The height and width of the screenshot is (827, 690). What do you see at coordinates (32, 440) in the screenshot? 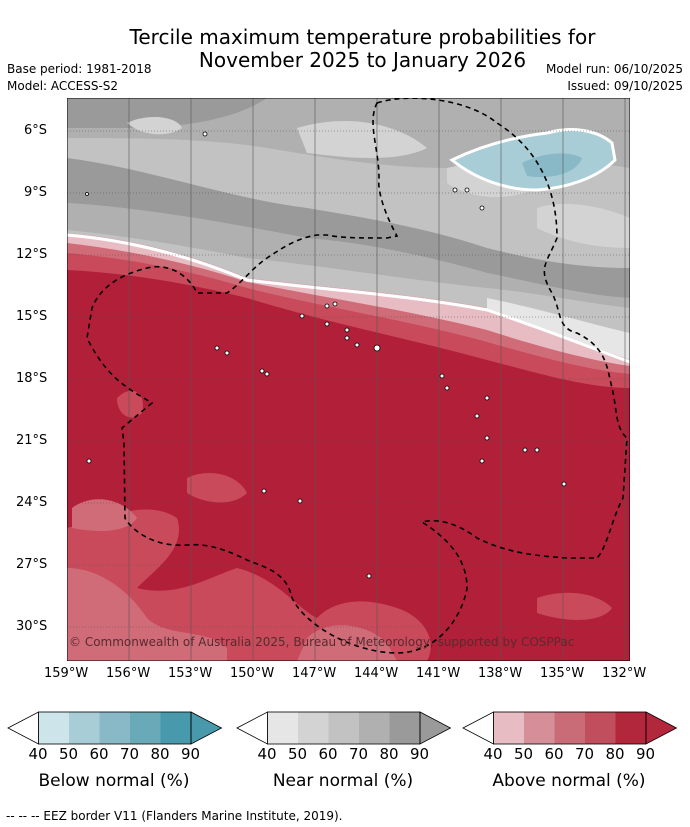
I see `lat-label: 21°S` at bounding box center [32, 440].